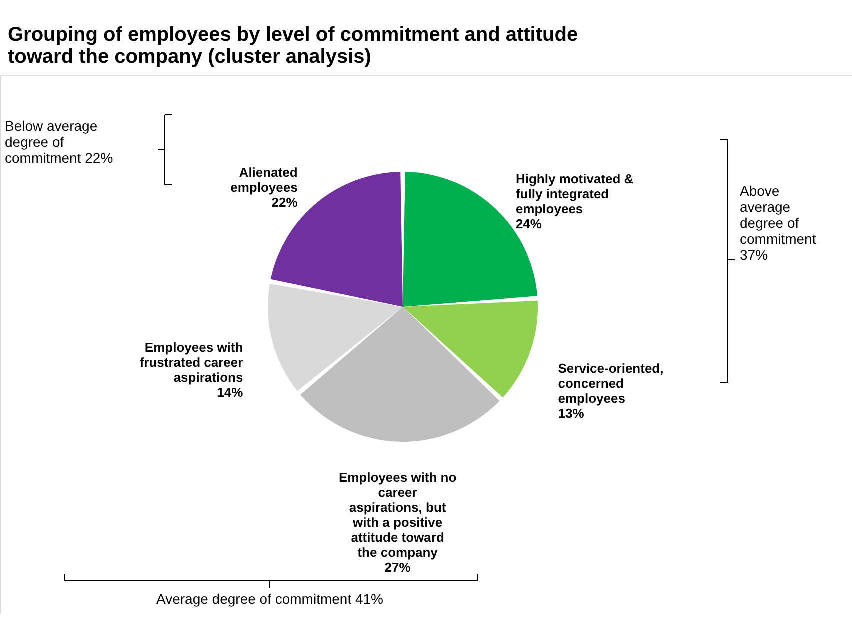  Describe the element at coordinates (192, 363) in the screenshot. I see `slice-label: Employees with frustrated career aspirations` at that location.